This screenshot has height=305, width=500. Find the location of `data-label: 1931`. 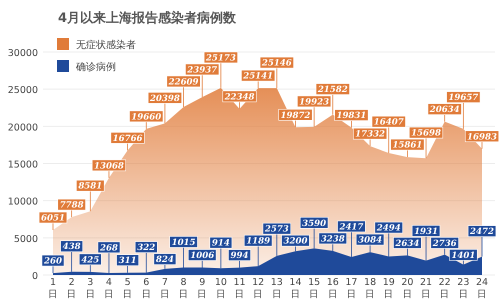

data-label: 1931 is located at coordinates (426, 231).